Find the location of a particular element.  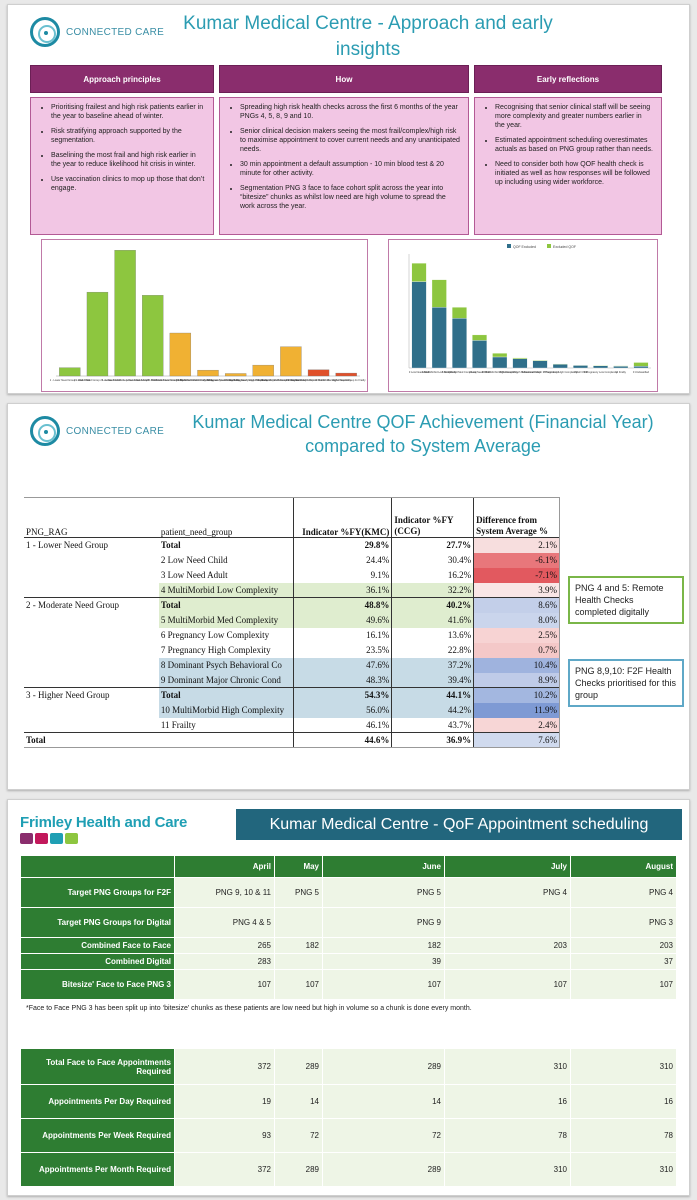

x-tick-label: 2 - Lower Need Group 2 Low Need Child is located at coordinates (97, 380).